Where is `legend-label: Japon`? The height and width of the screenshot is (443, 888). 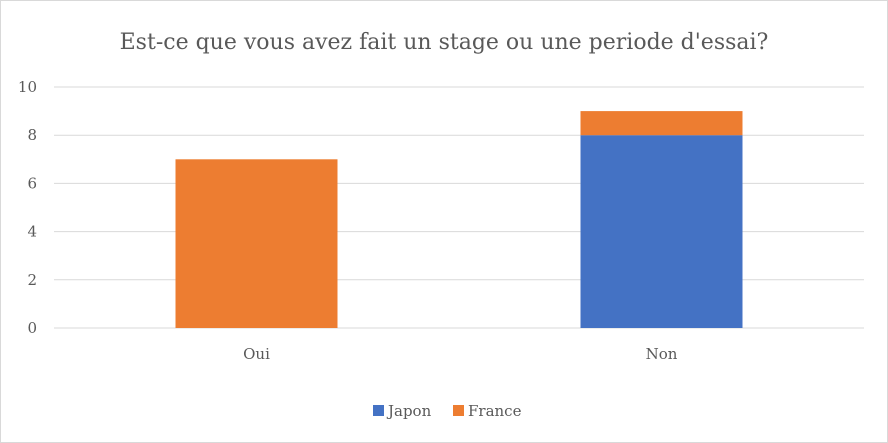
legend-label: Japon is located at coordinates (409, 411).